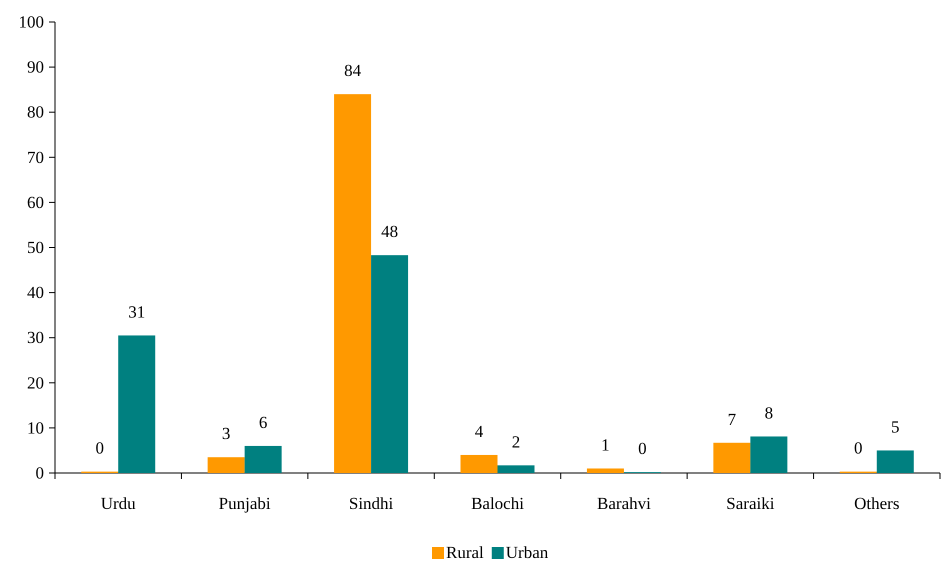 This screenshot has height=572, width=943. What do you see at coordinates (35, 67) in the screenshot?
I see `y-tick-label: 90` at bounding box center [35, 67].